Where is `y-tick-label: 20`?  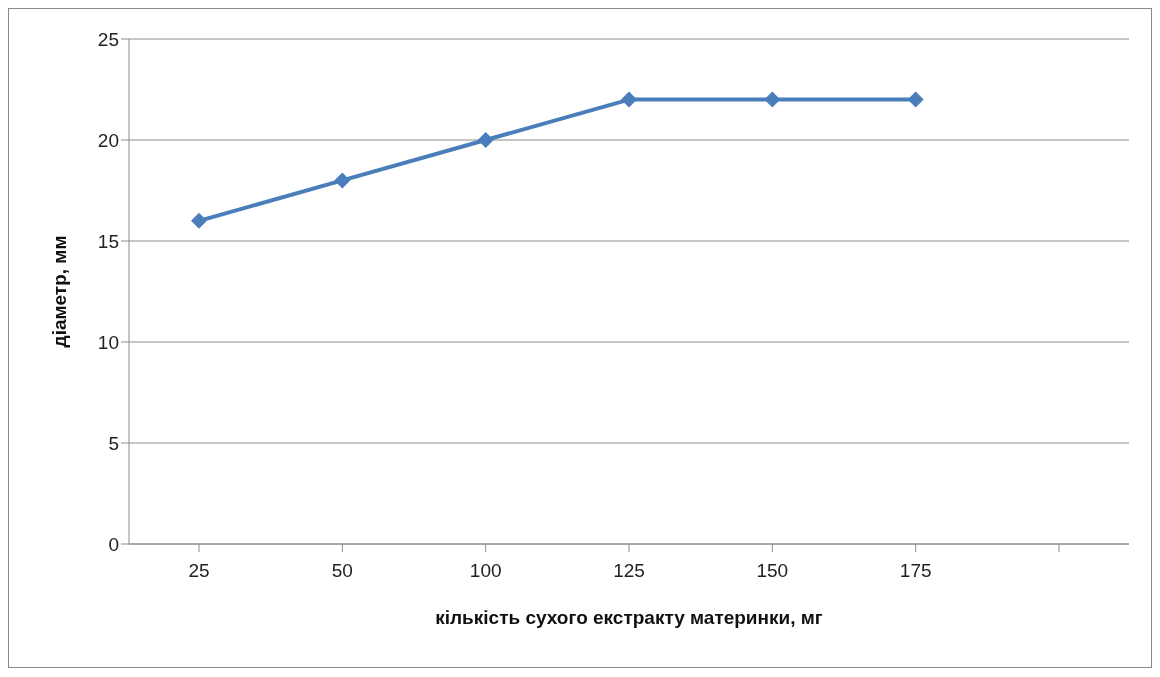
y-tick-label: 20 is located at coordinates (108, 140).